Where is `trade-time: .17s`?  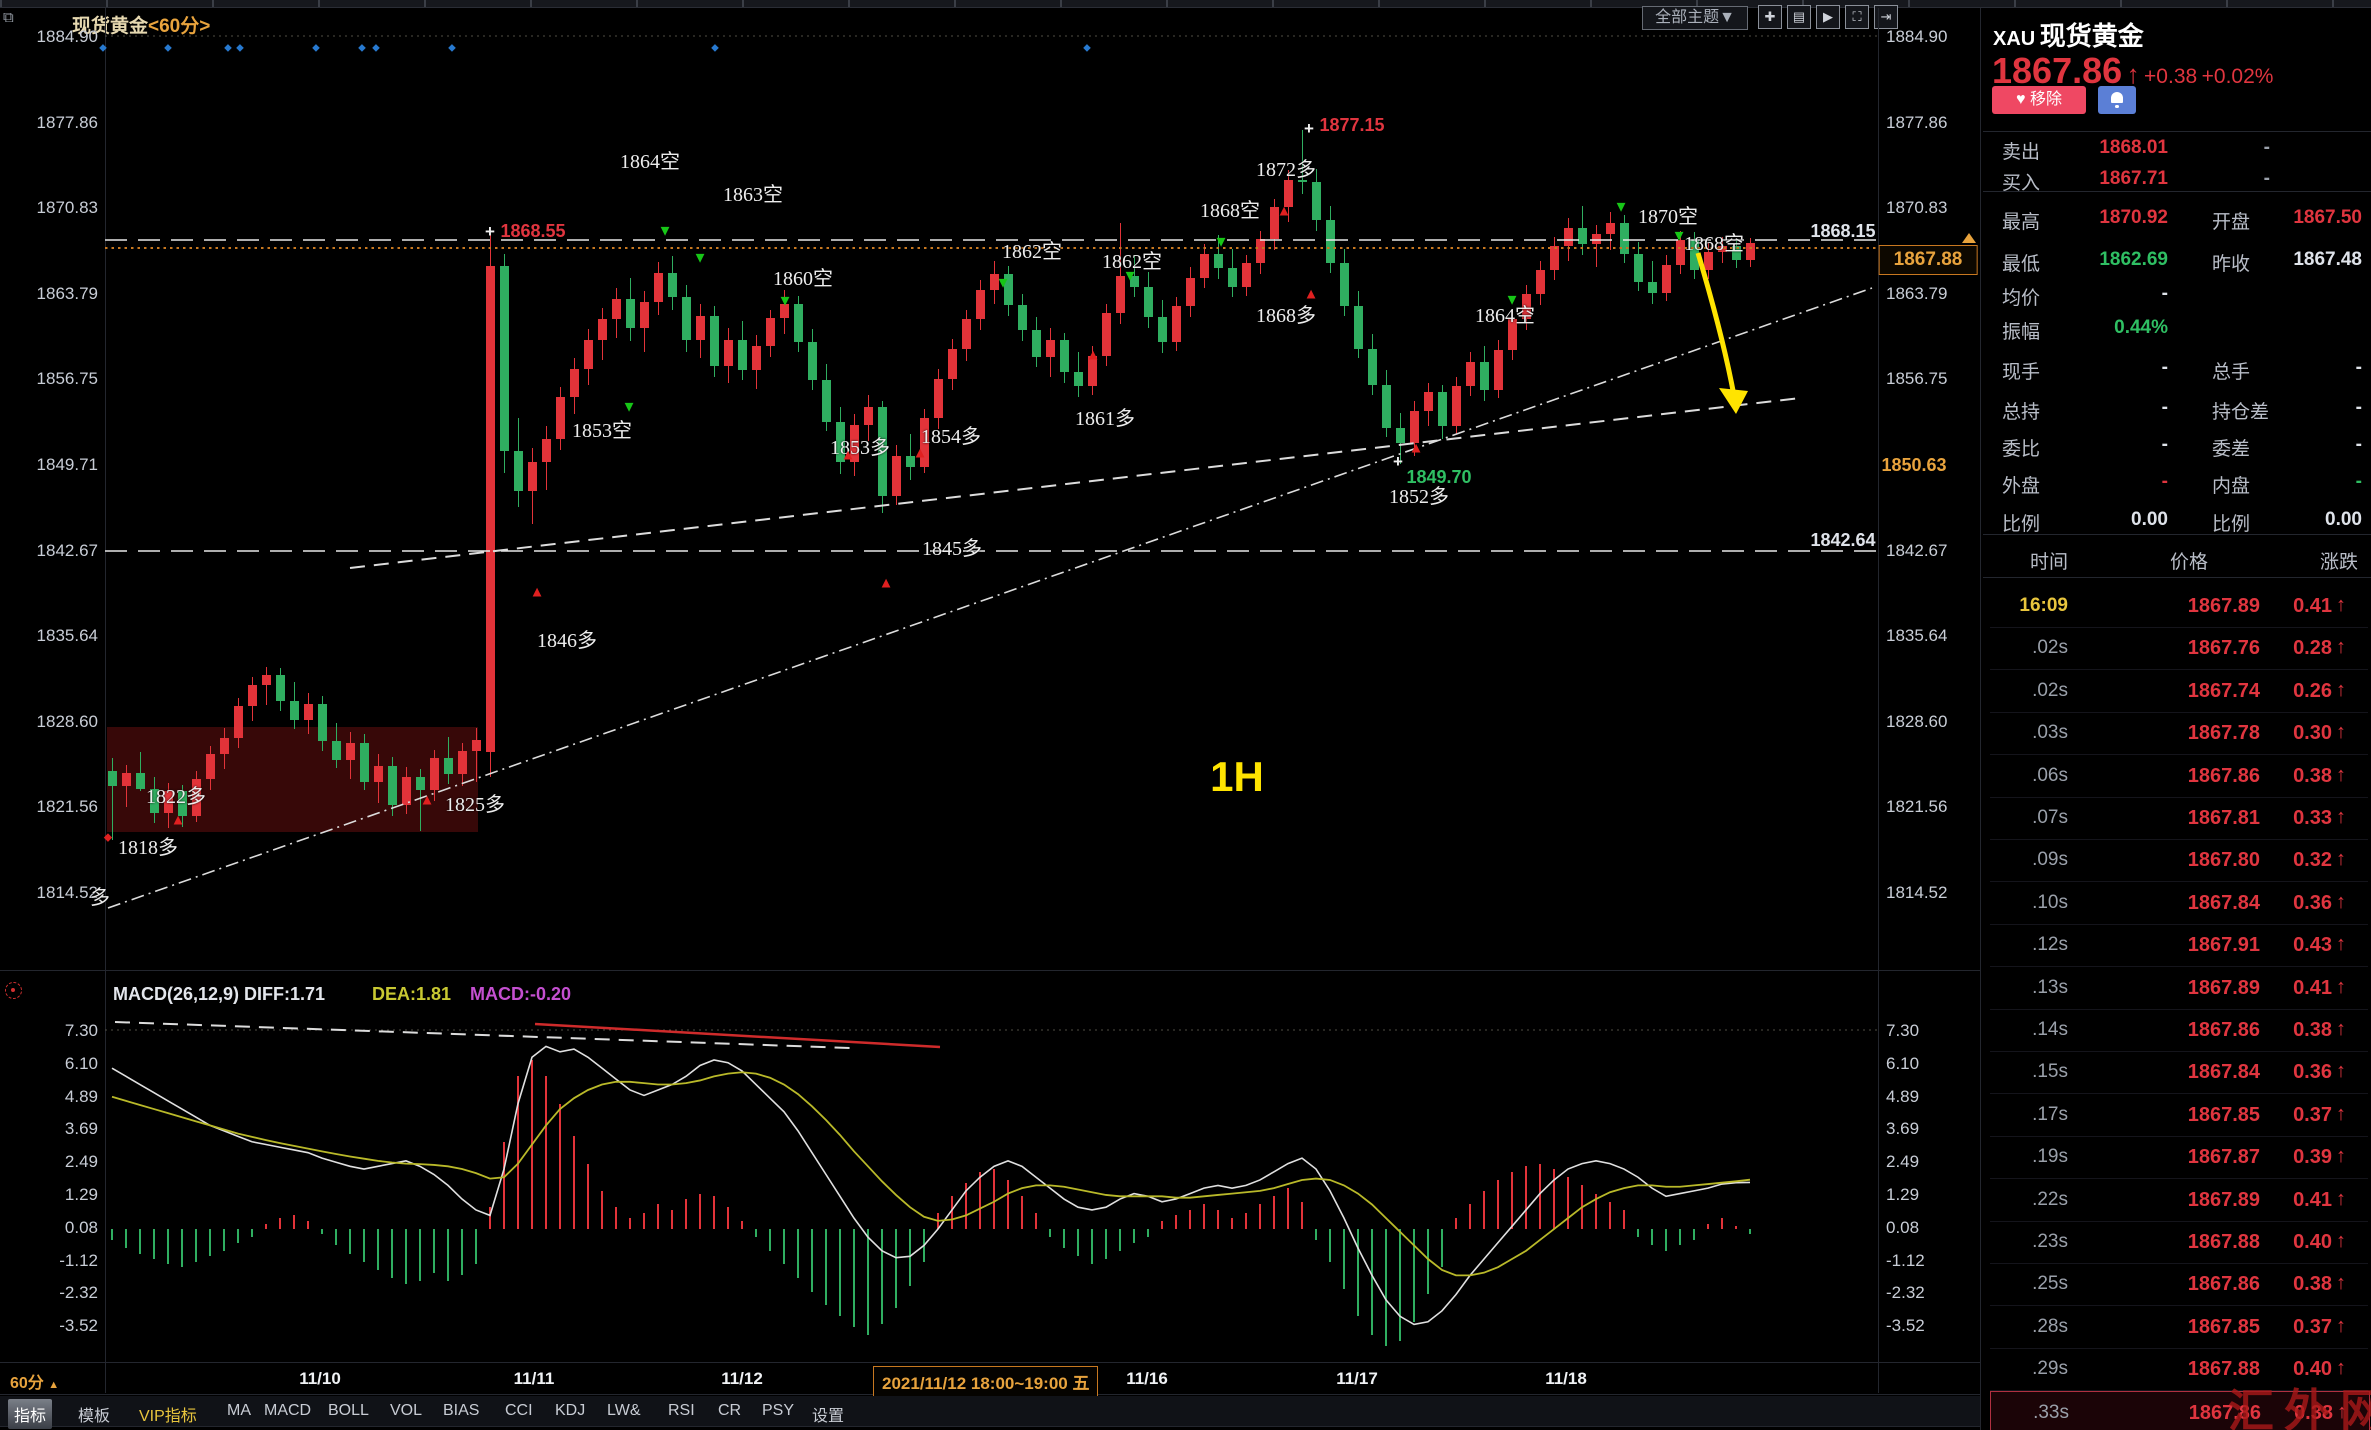 trade-time: .17s is located at coordinates (2050, 1114).